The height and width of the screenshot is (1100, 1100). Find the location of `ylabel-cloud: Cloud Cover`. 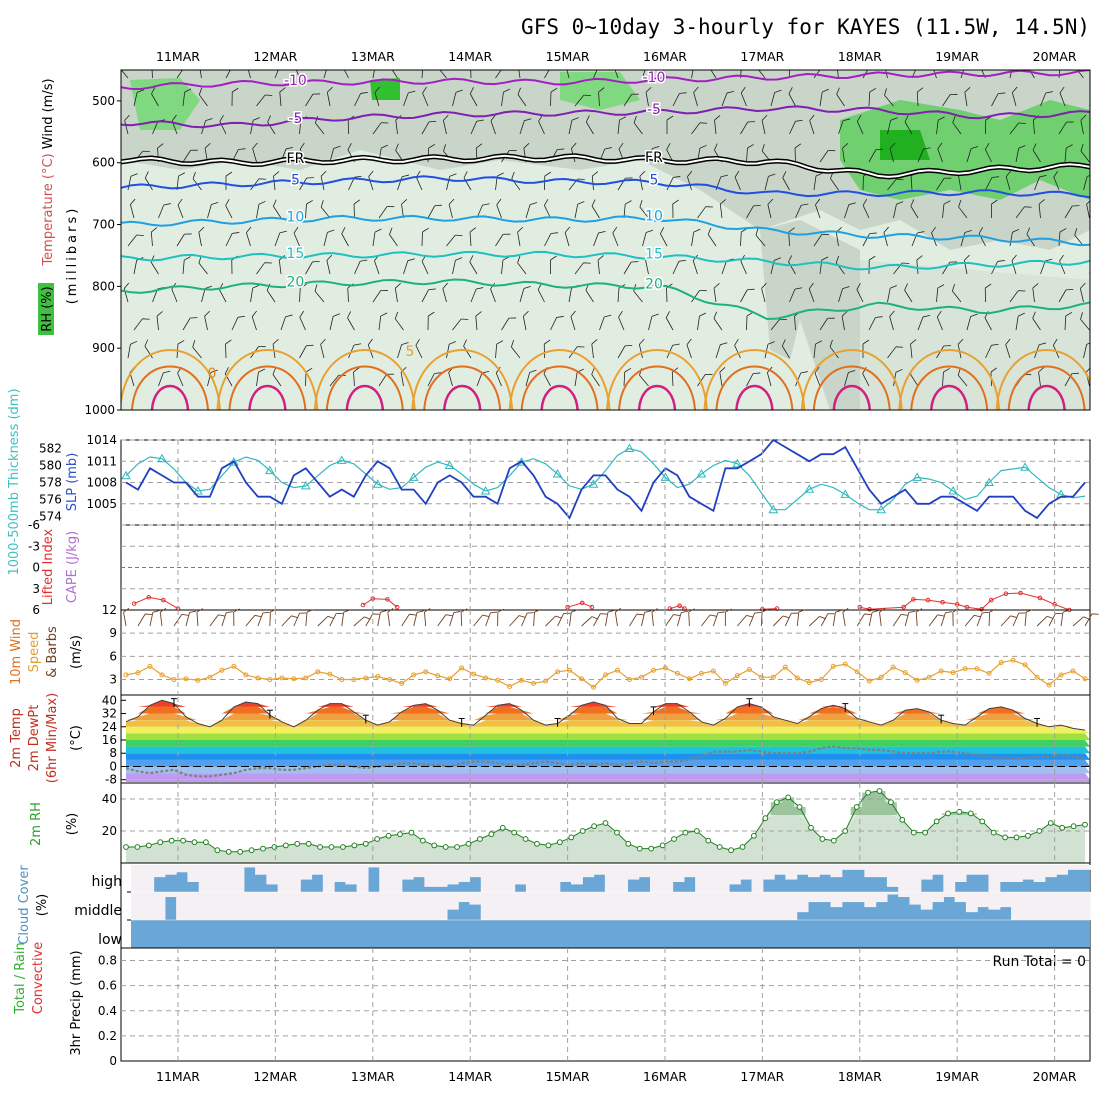

ylabel-cloud: Cloud Cover is located at coordinates (24, 905).